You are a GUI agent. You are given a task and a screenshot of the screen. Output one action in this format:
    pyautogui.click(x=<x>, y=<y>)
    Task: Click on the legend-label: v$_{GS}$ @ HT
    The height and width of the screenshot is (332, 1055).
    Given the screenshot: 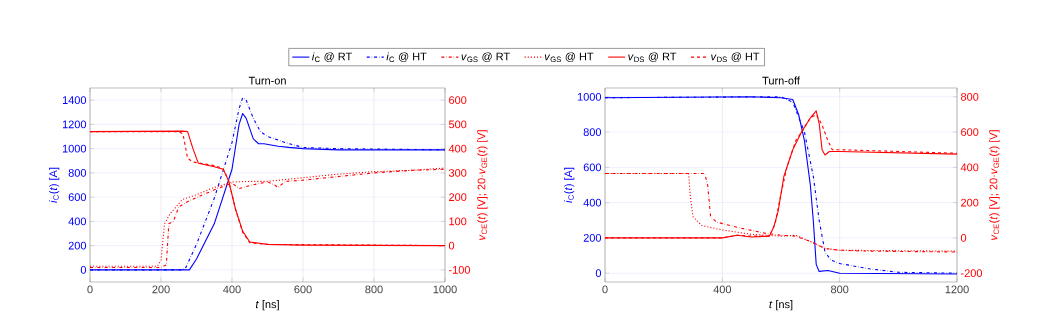 What is the action you would take?
    pyautogui.click(x=569, y=57)
    